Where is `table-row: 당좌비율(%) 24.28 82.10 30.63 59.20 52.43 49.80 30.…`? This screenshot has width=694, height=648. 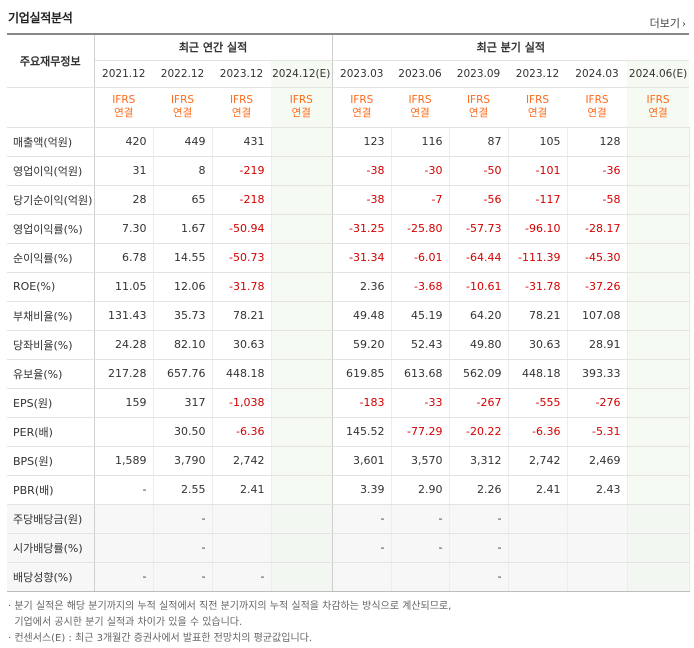 table-row: 당좌비율(%) 24.28 82.10 30.63 59.20 52.43 49.80 30.… is located at coordinates (348, 345).